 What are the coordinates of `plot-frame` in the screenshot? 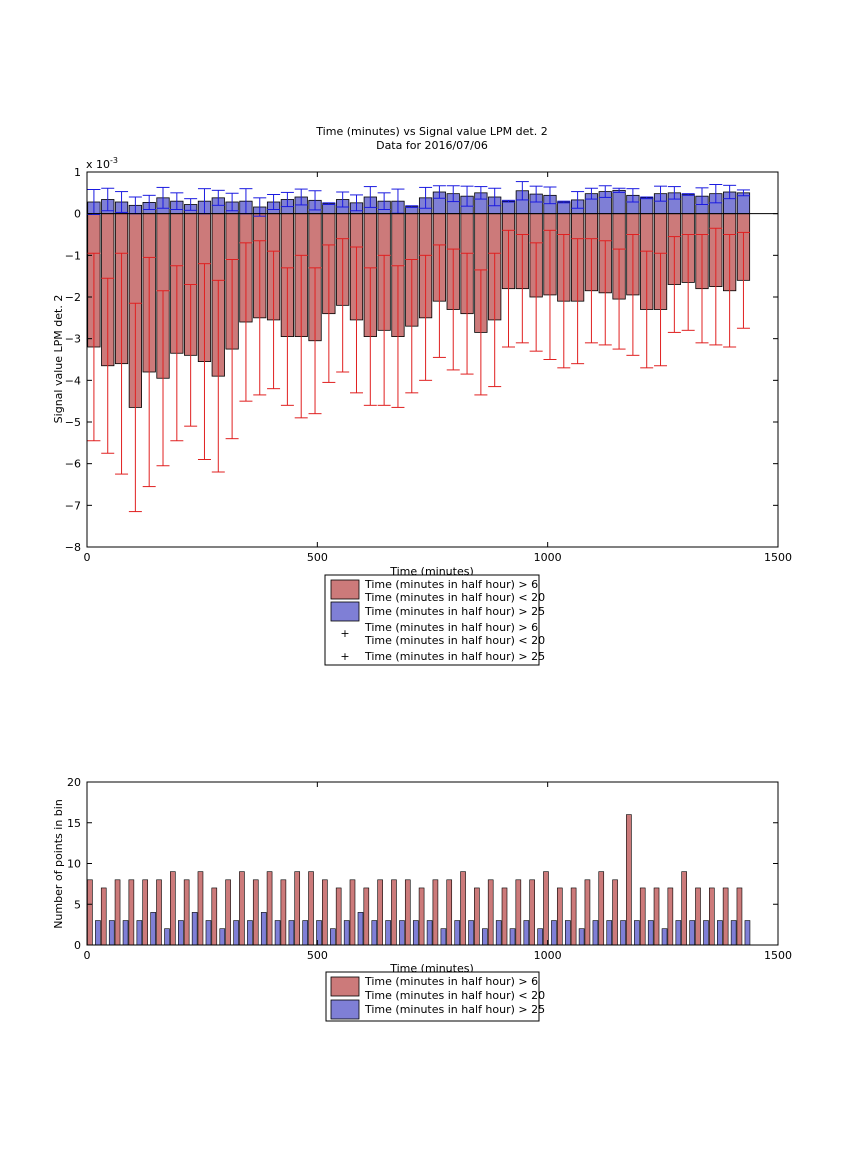 It's located at (432, 863).